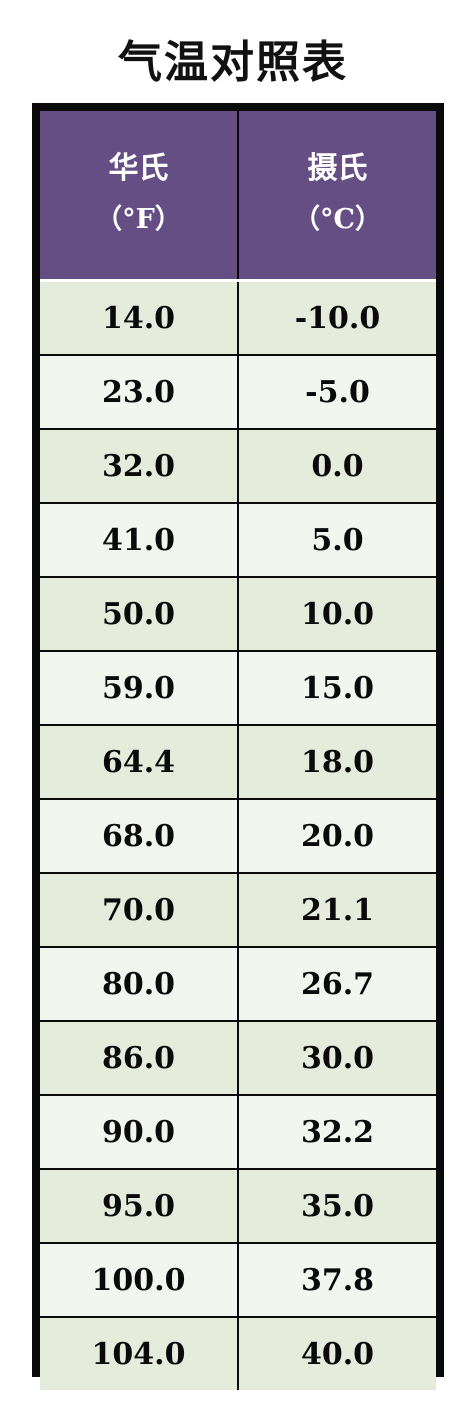 This screenshot has width=466, height=1410. I want to click on table-row: 32.0 0.0, so click(238, 466).